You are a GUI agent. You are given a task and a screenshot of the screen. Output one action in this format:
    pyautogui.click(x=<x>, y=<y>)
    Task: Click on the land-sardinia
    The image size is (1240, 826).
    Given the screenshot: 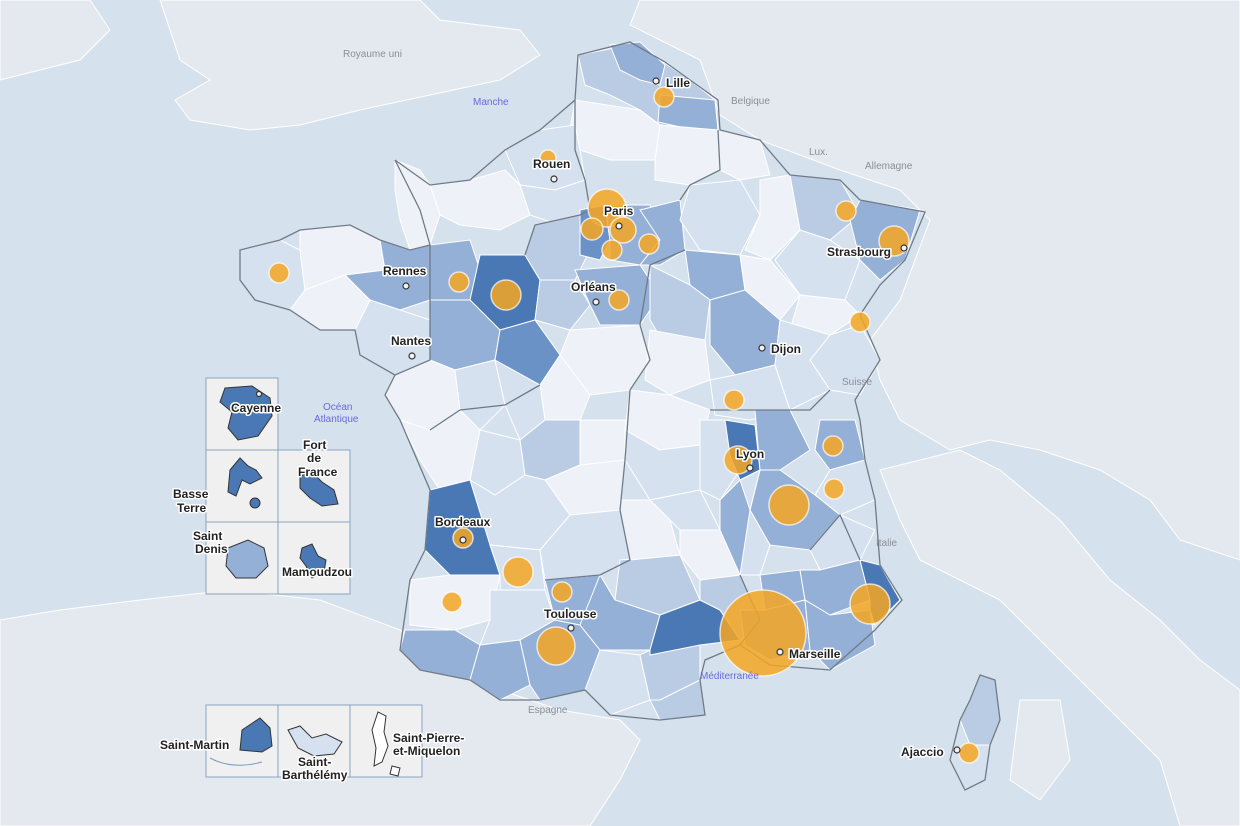 What is the action you would take?
    pyautogui.click(x=1040, y=750)
    